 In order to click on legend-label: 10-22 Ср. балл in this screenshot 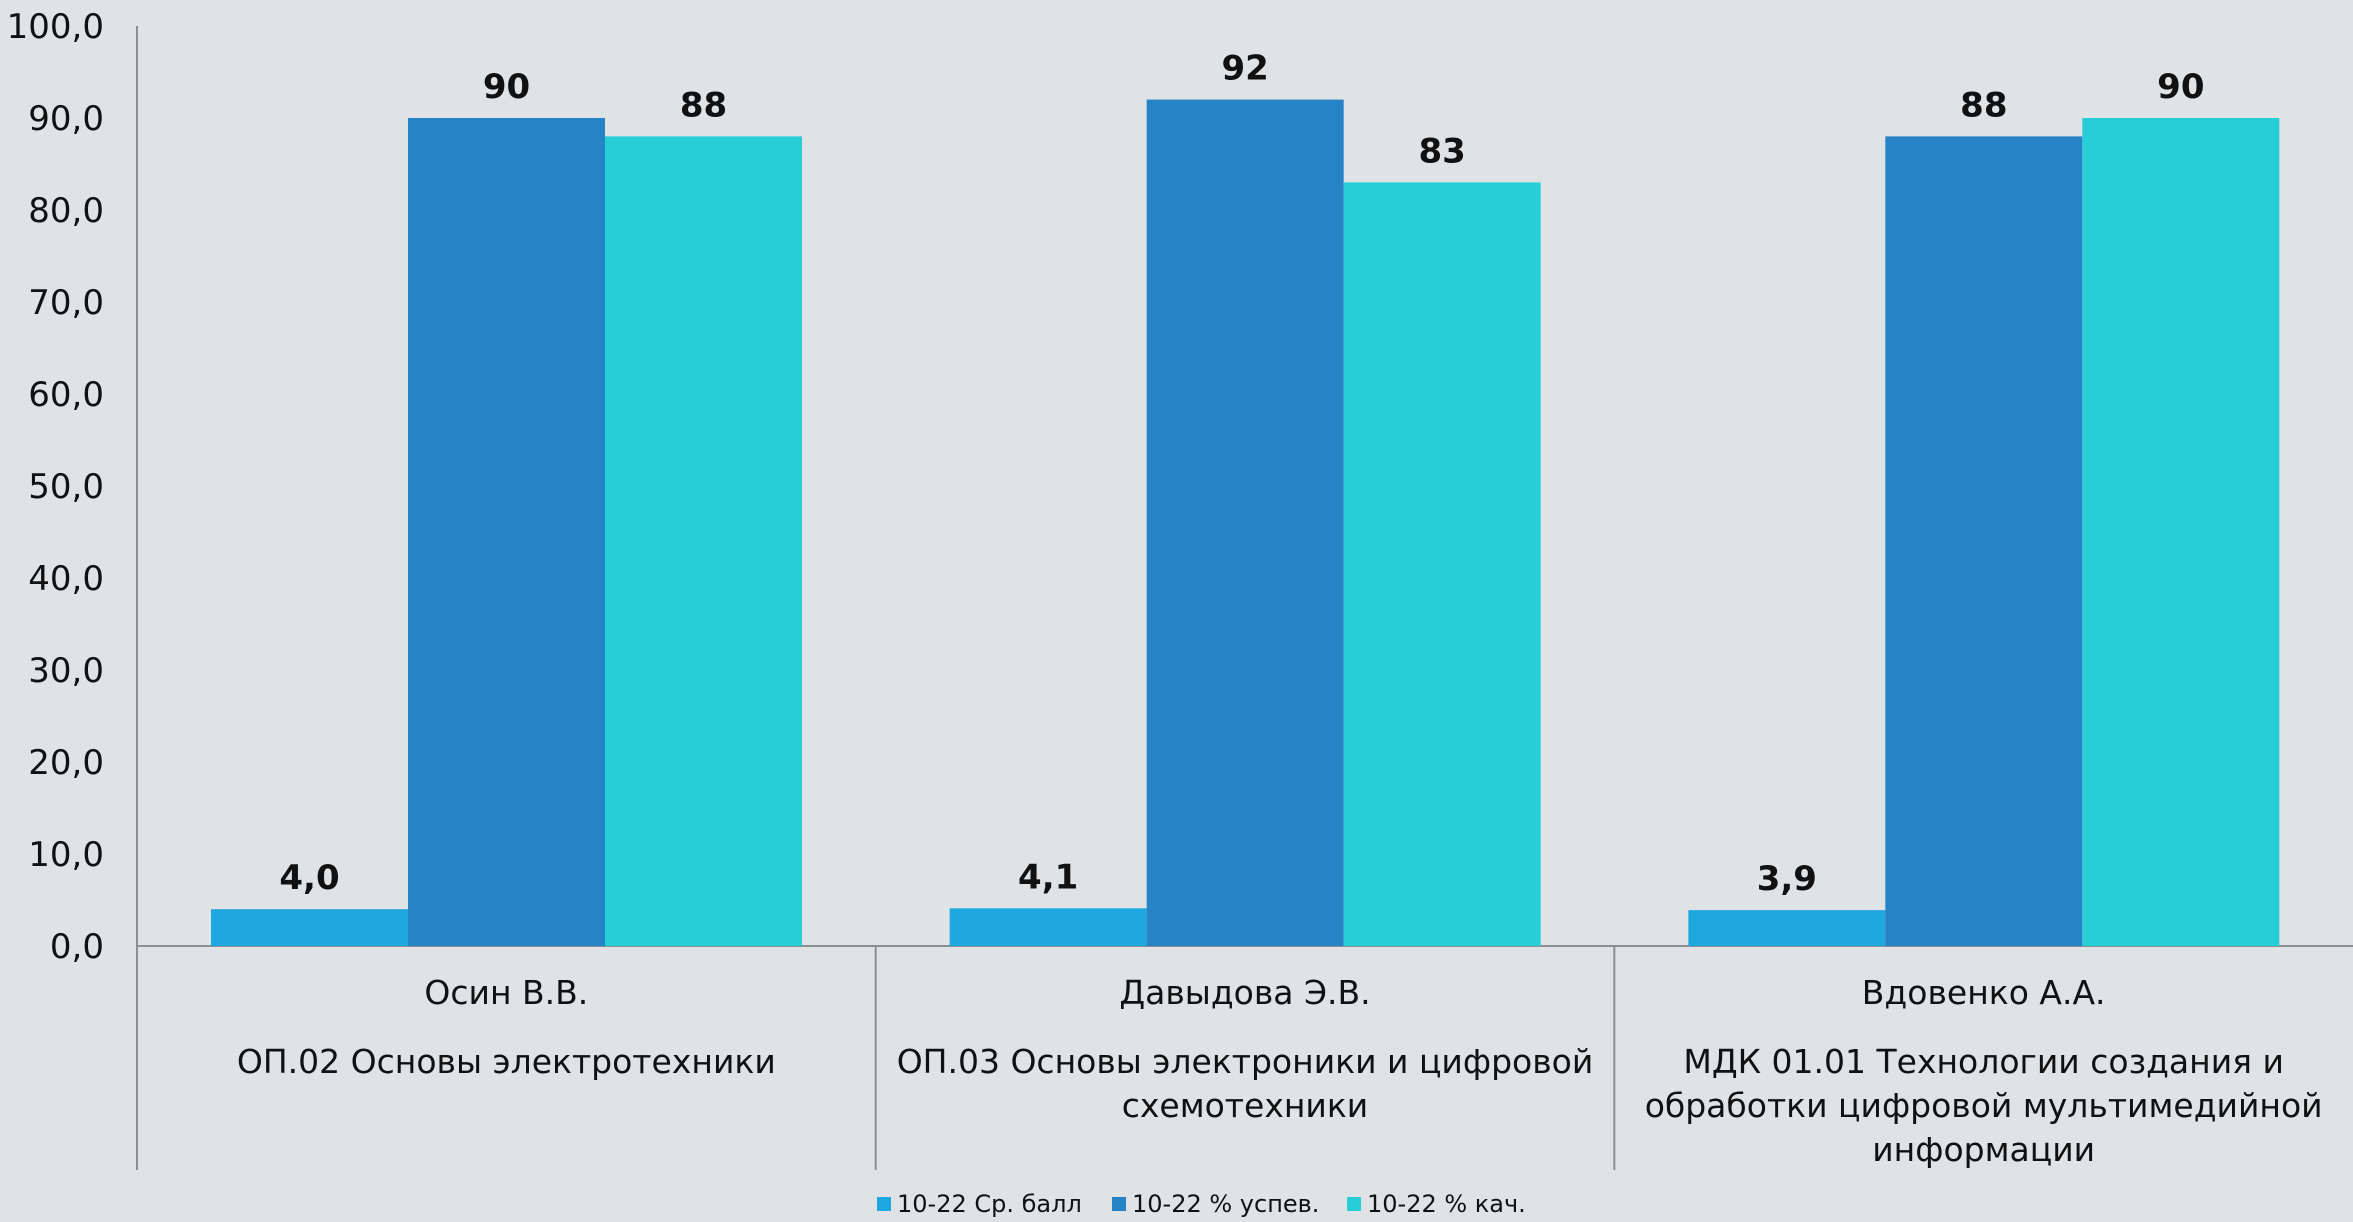, I will do `click(989, 1204)`.